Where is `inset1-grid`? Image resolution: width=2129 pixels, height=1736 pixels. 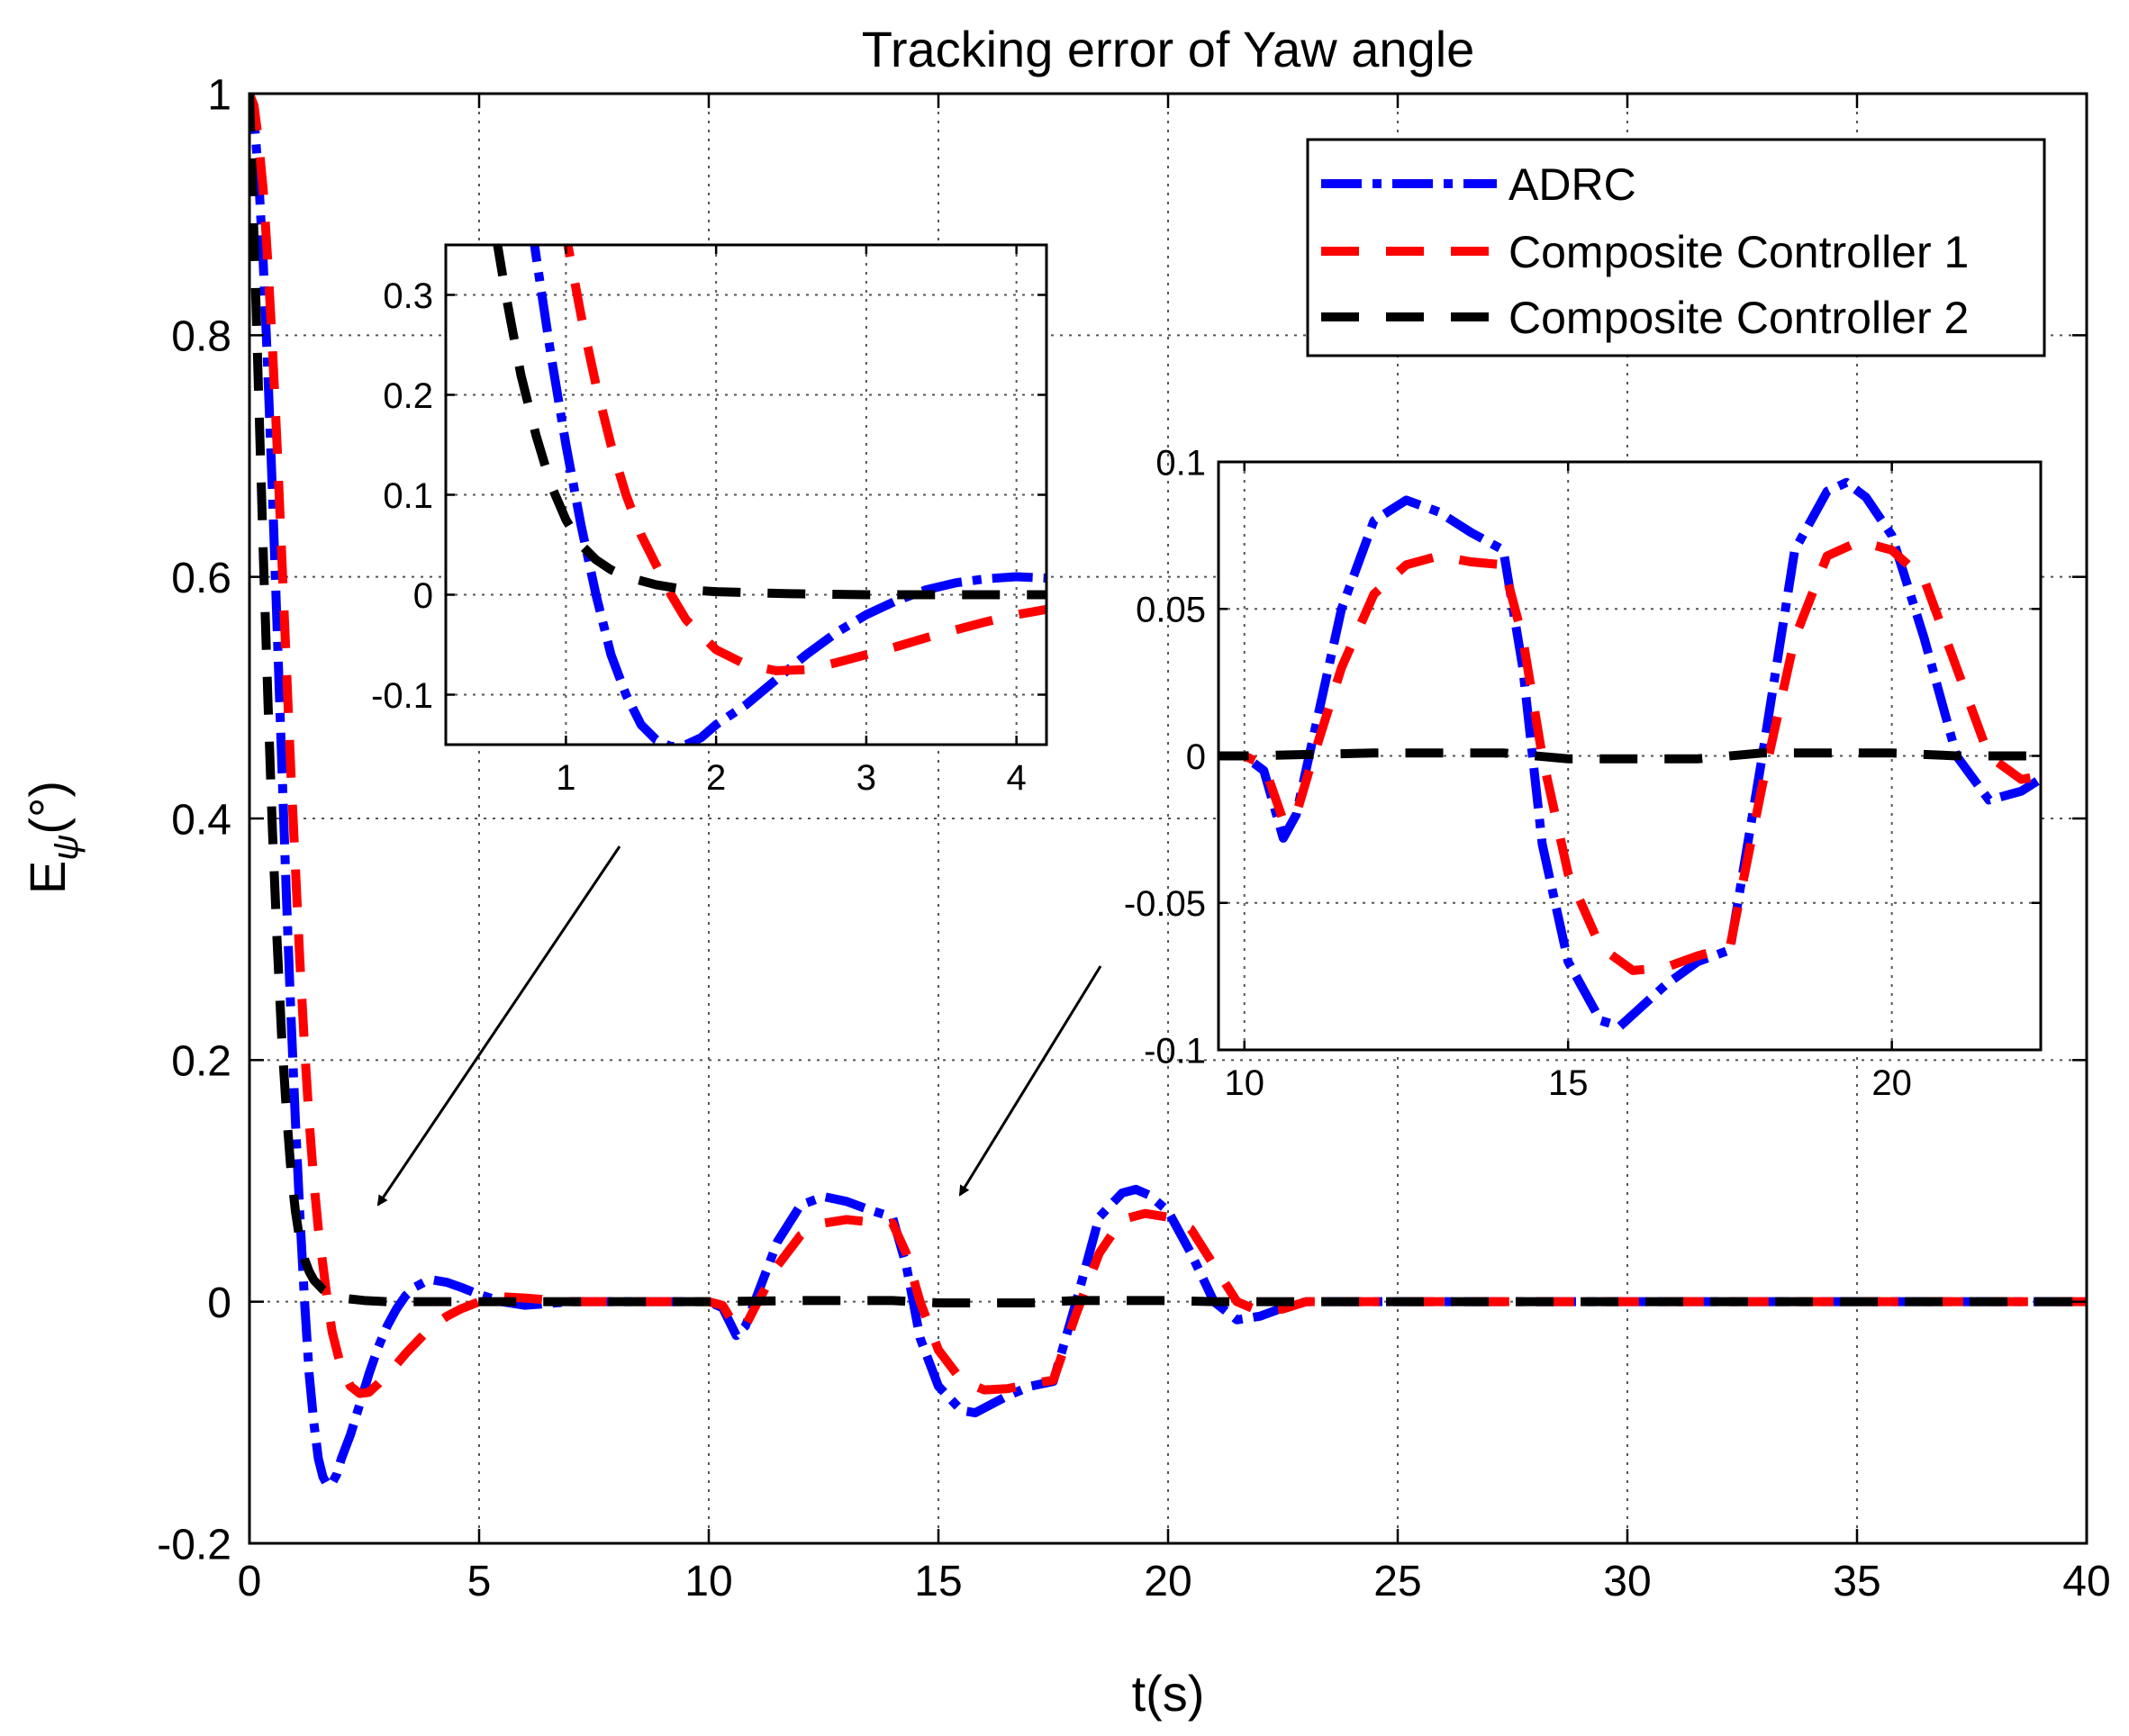 inset1-grid is located at coordinates (746, 495).